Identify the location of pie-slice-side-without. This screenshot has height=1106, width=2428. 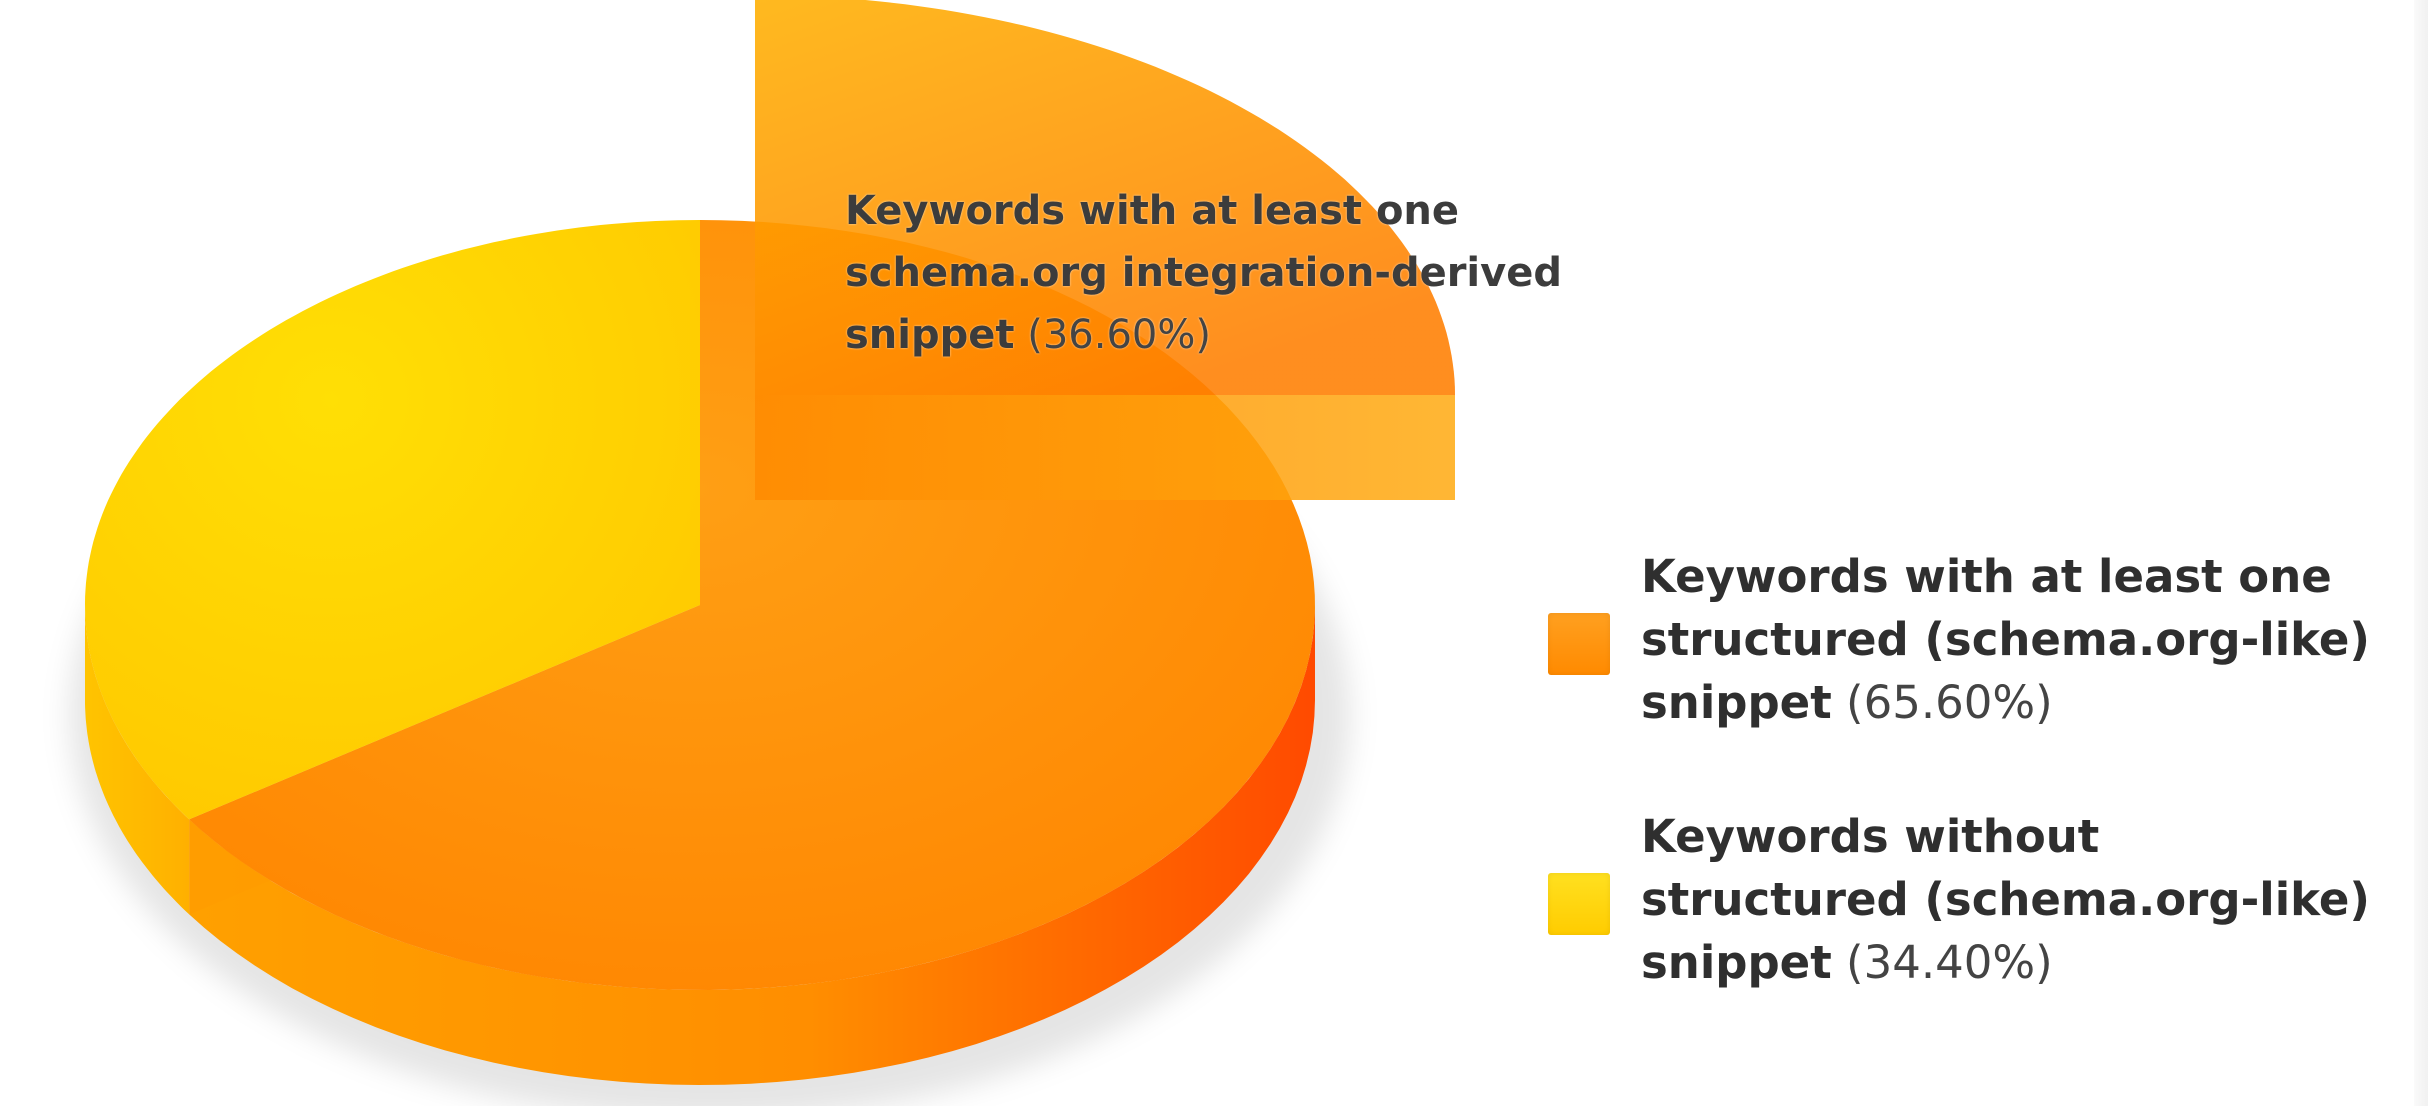
(137, 760).